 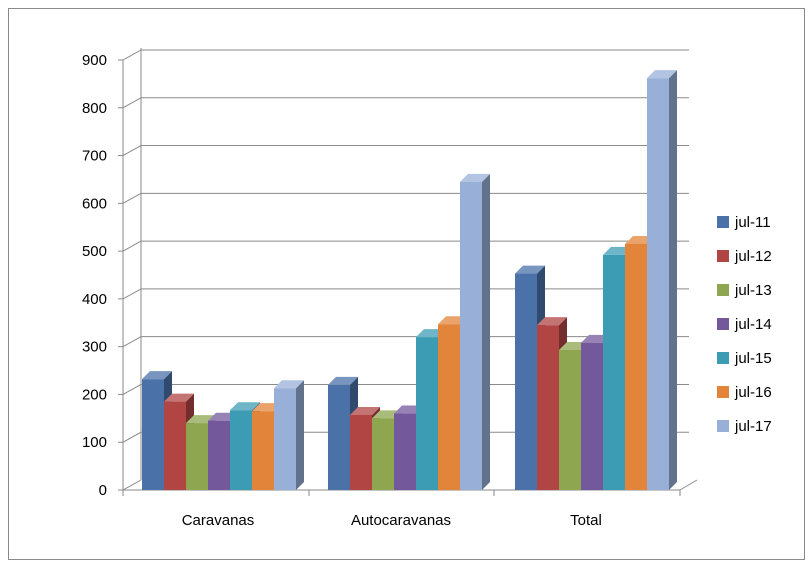 I want to click on y-tick-label: 800, so click(x=94, y=108).